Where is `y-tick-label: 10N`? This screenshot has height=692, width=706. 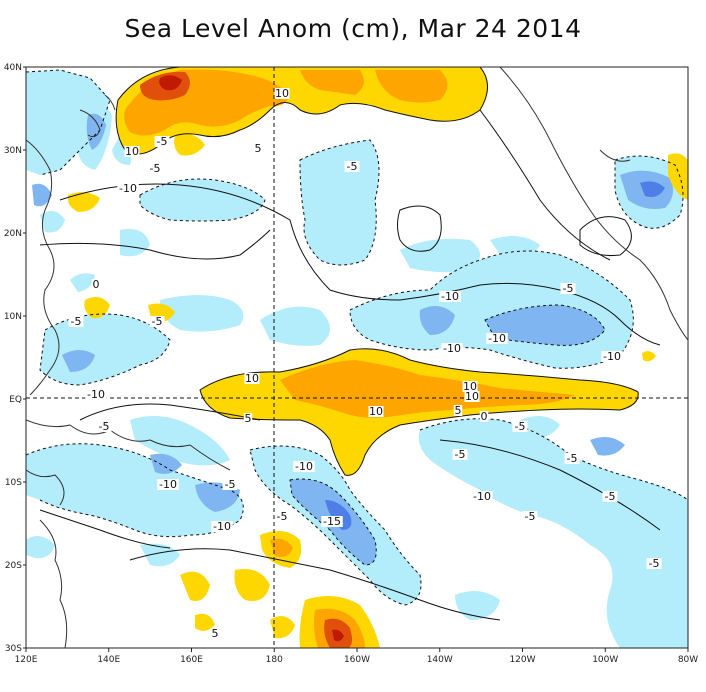
y-tick-label: 10N is located at coordinates (13, 317).